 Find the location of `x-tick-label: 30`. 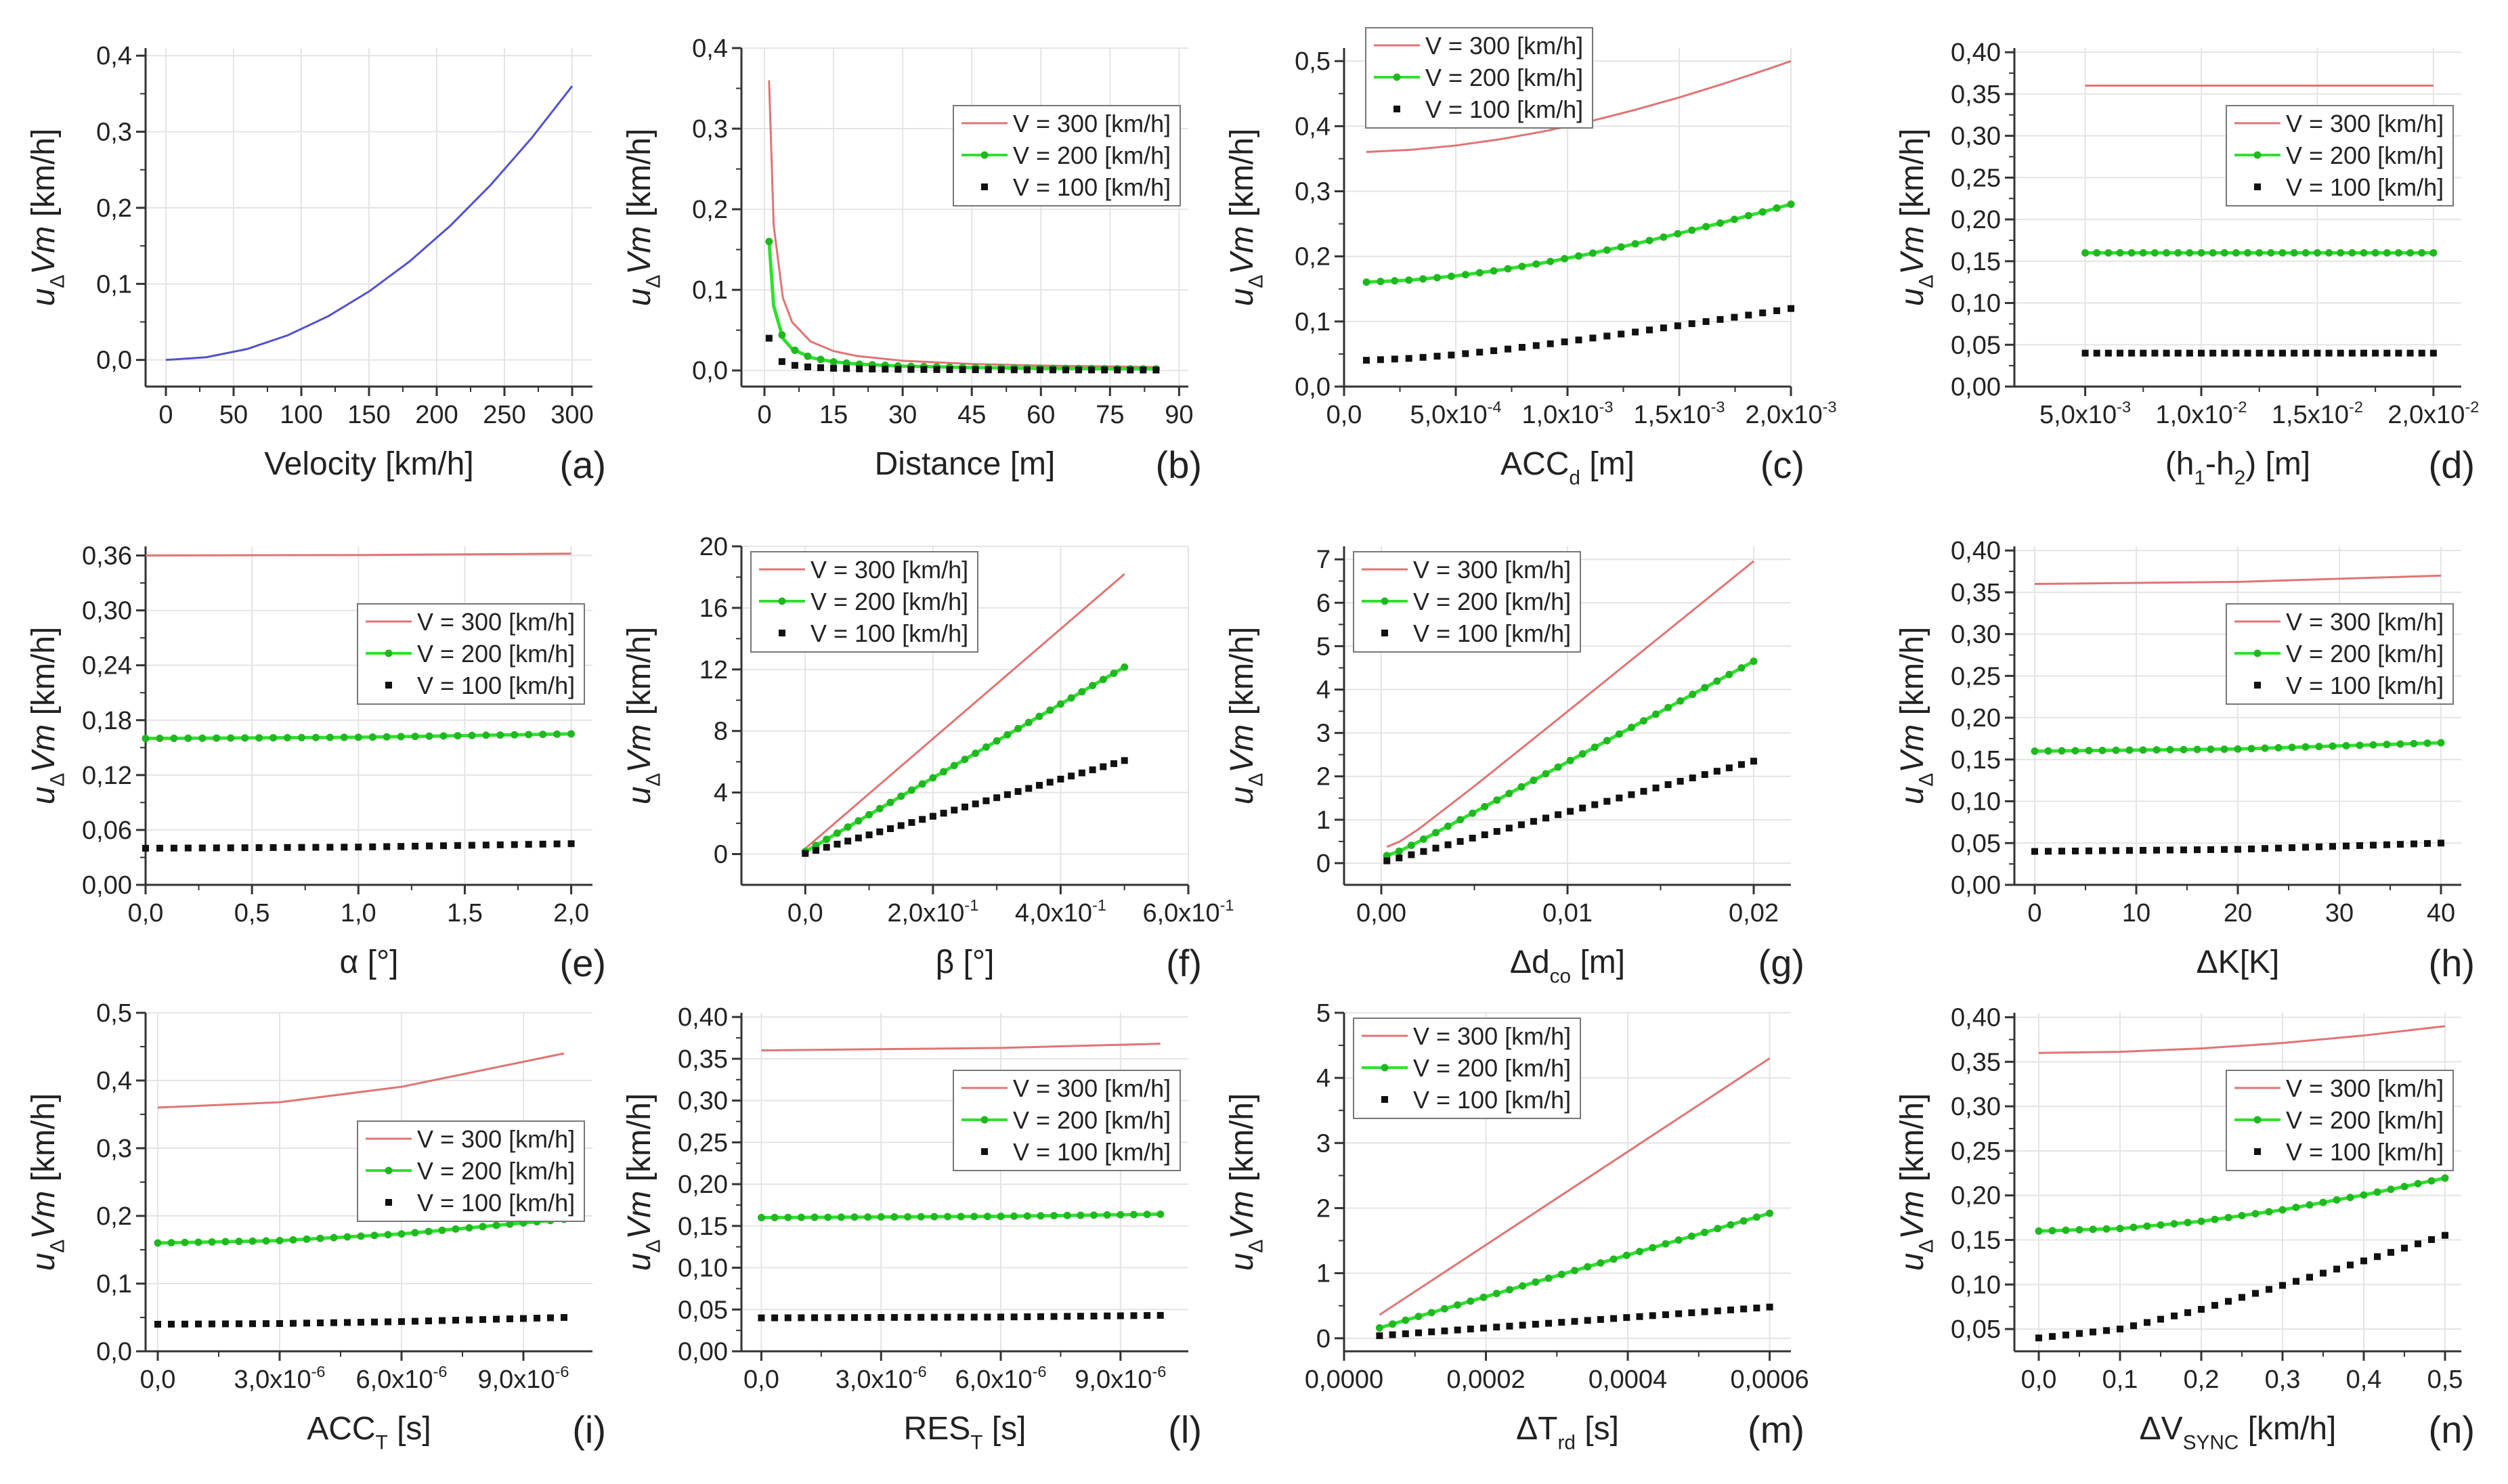

x-tick-label: 30 is located at coordinates (2339, 913).